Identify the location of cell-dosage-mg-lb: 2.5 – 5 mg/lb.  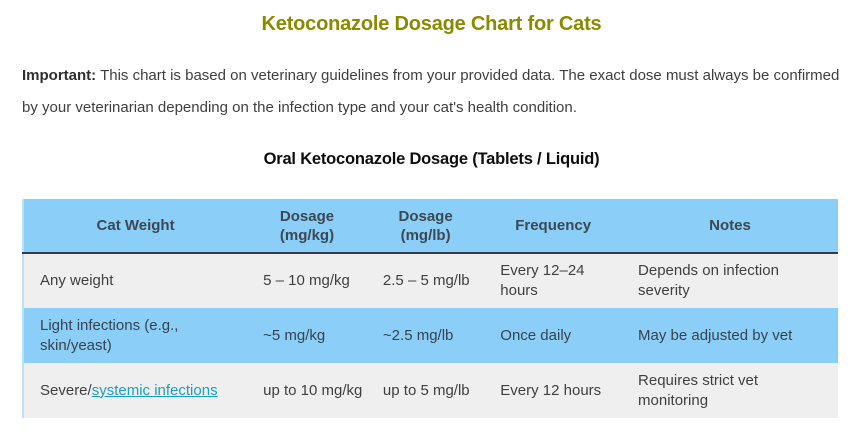
(425, 280).